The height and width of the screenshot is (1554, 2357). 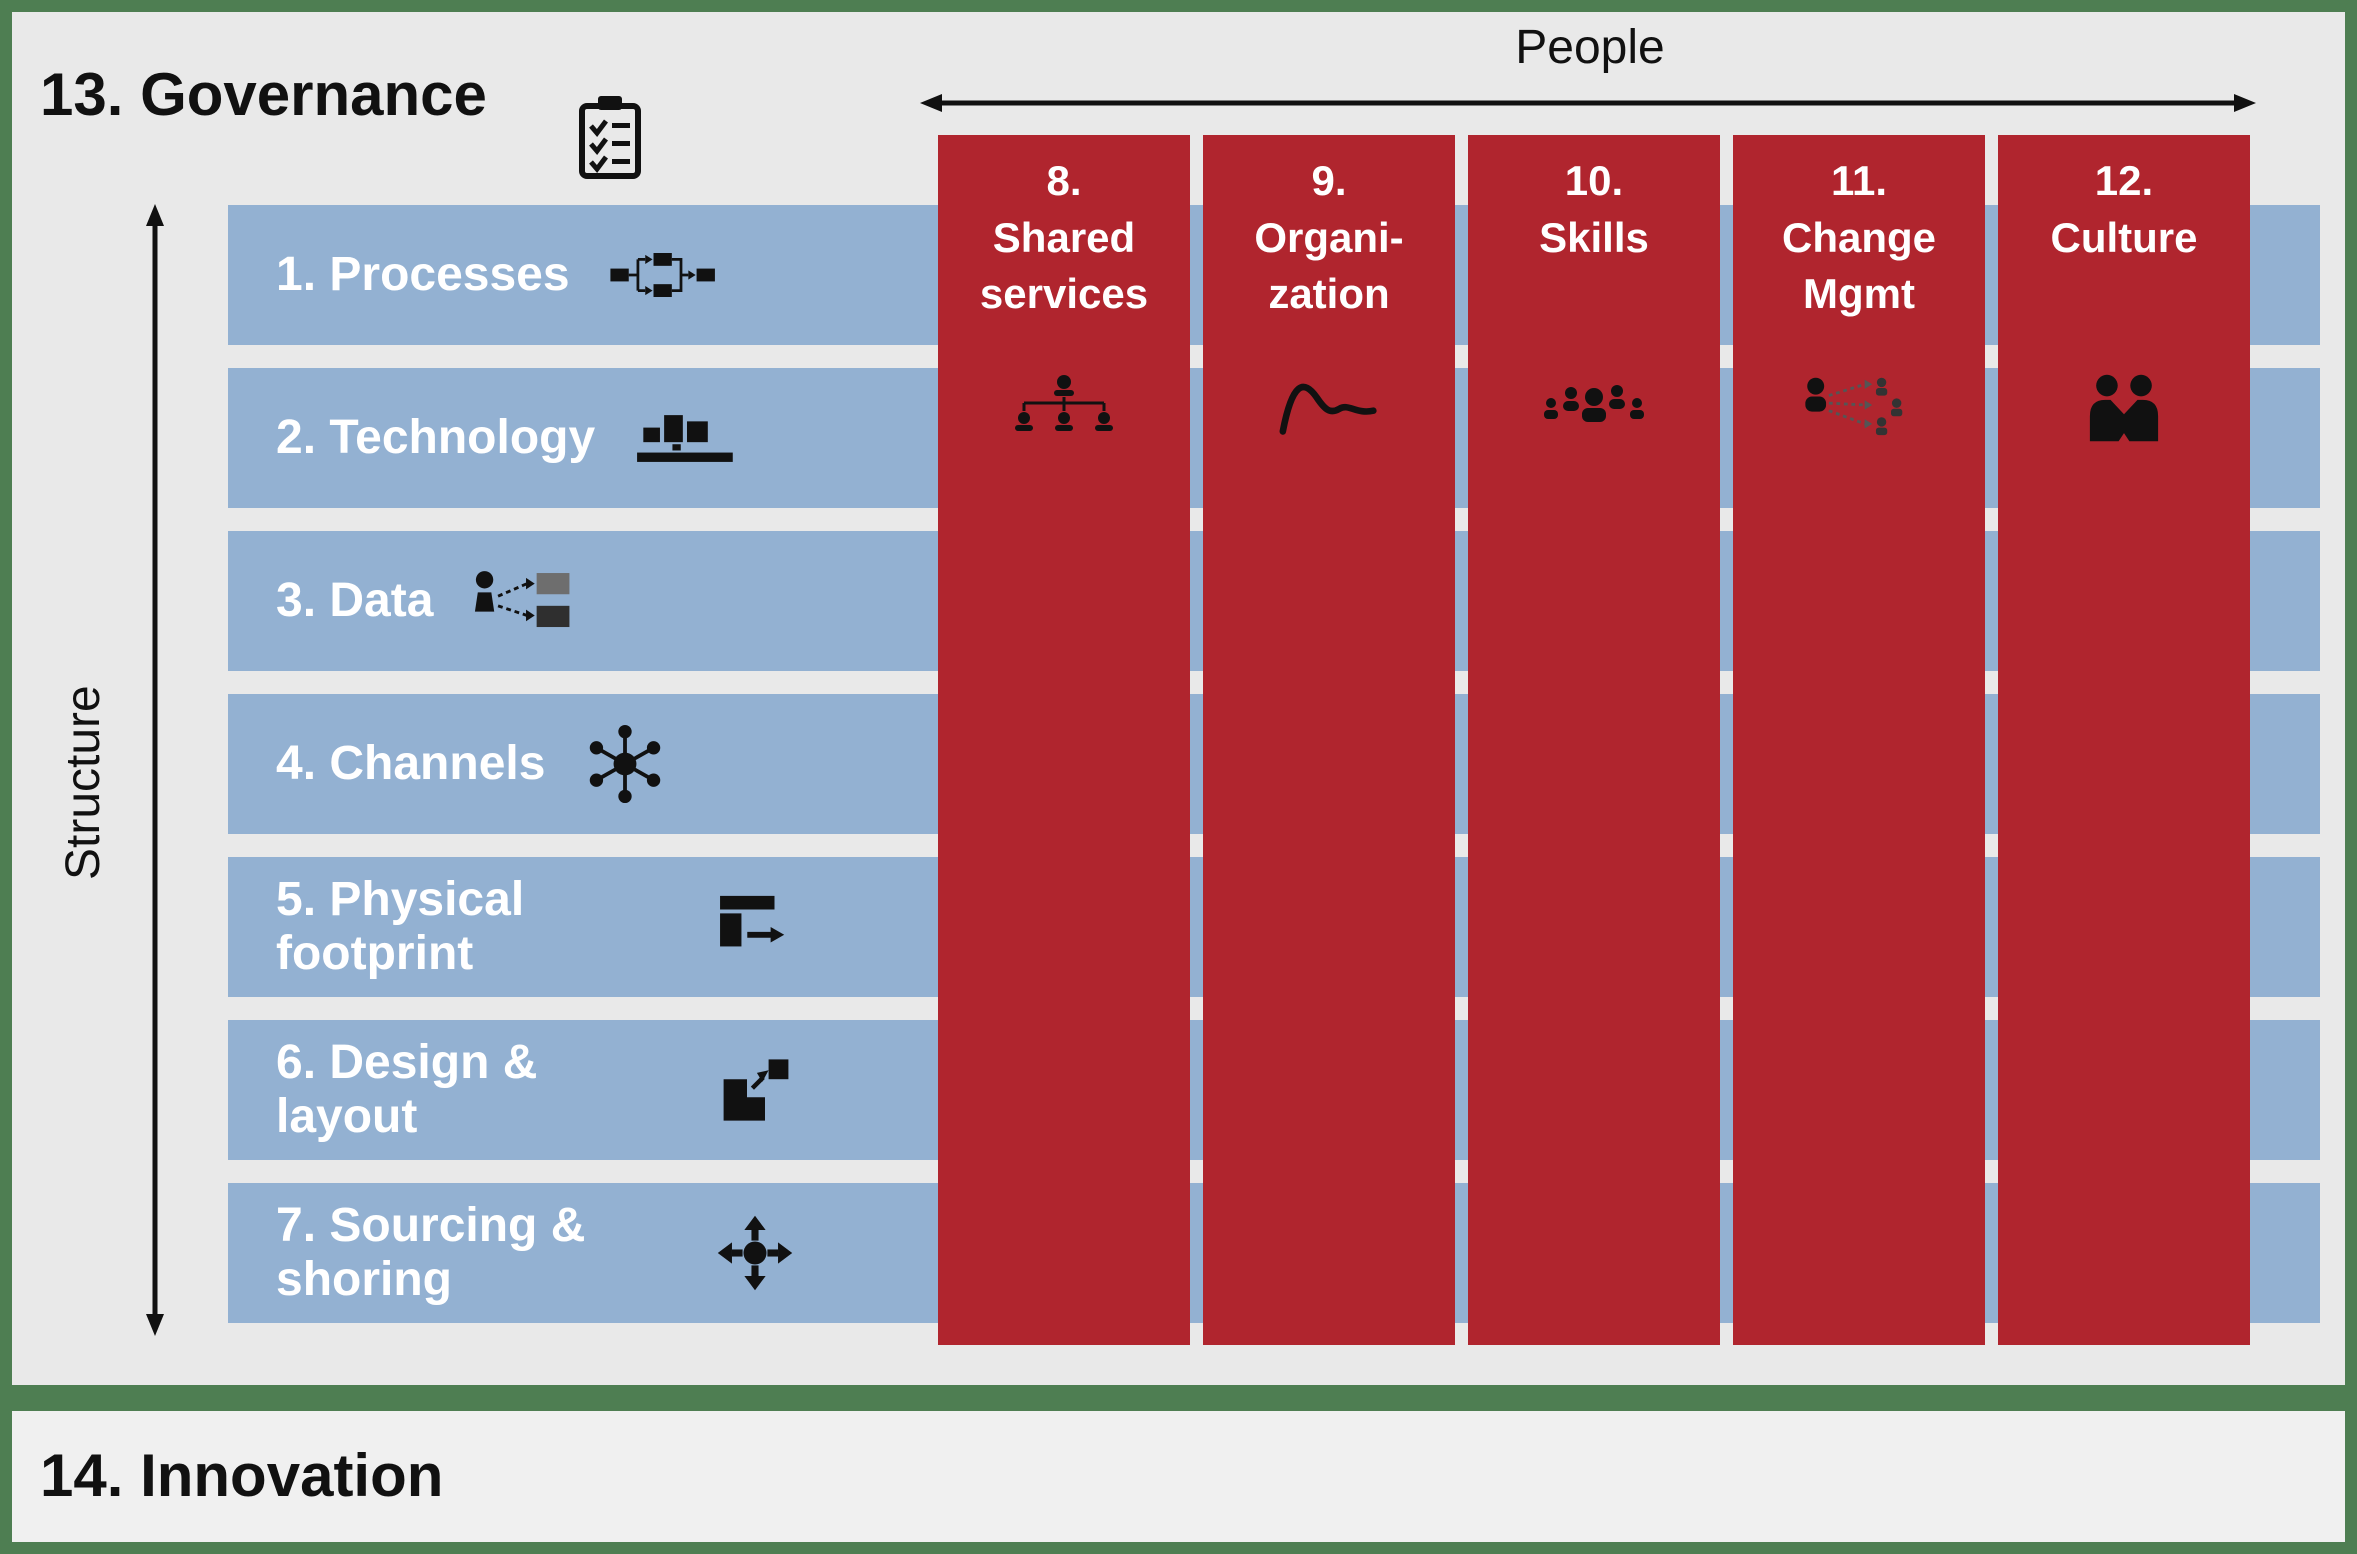 I want to click on row-label: 6. Design & layout, so click(x=407, y=1089).